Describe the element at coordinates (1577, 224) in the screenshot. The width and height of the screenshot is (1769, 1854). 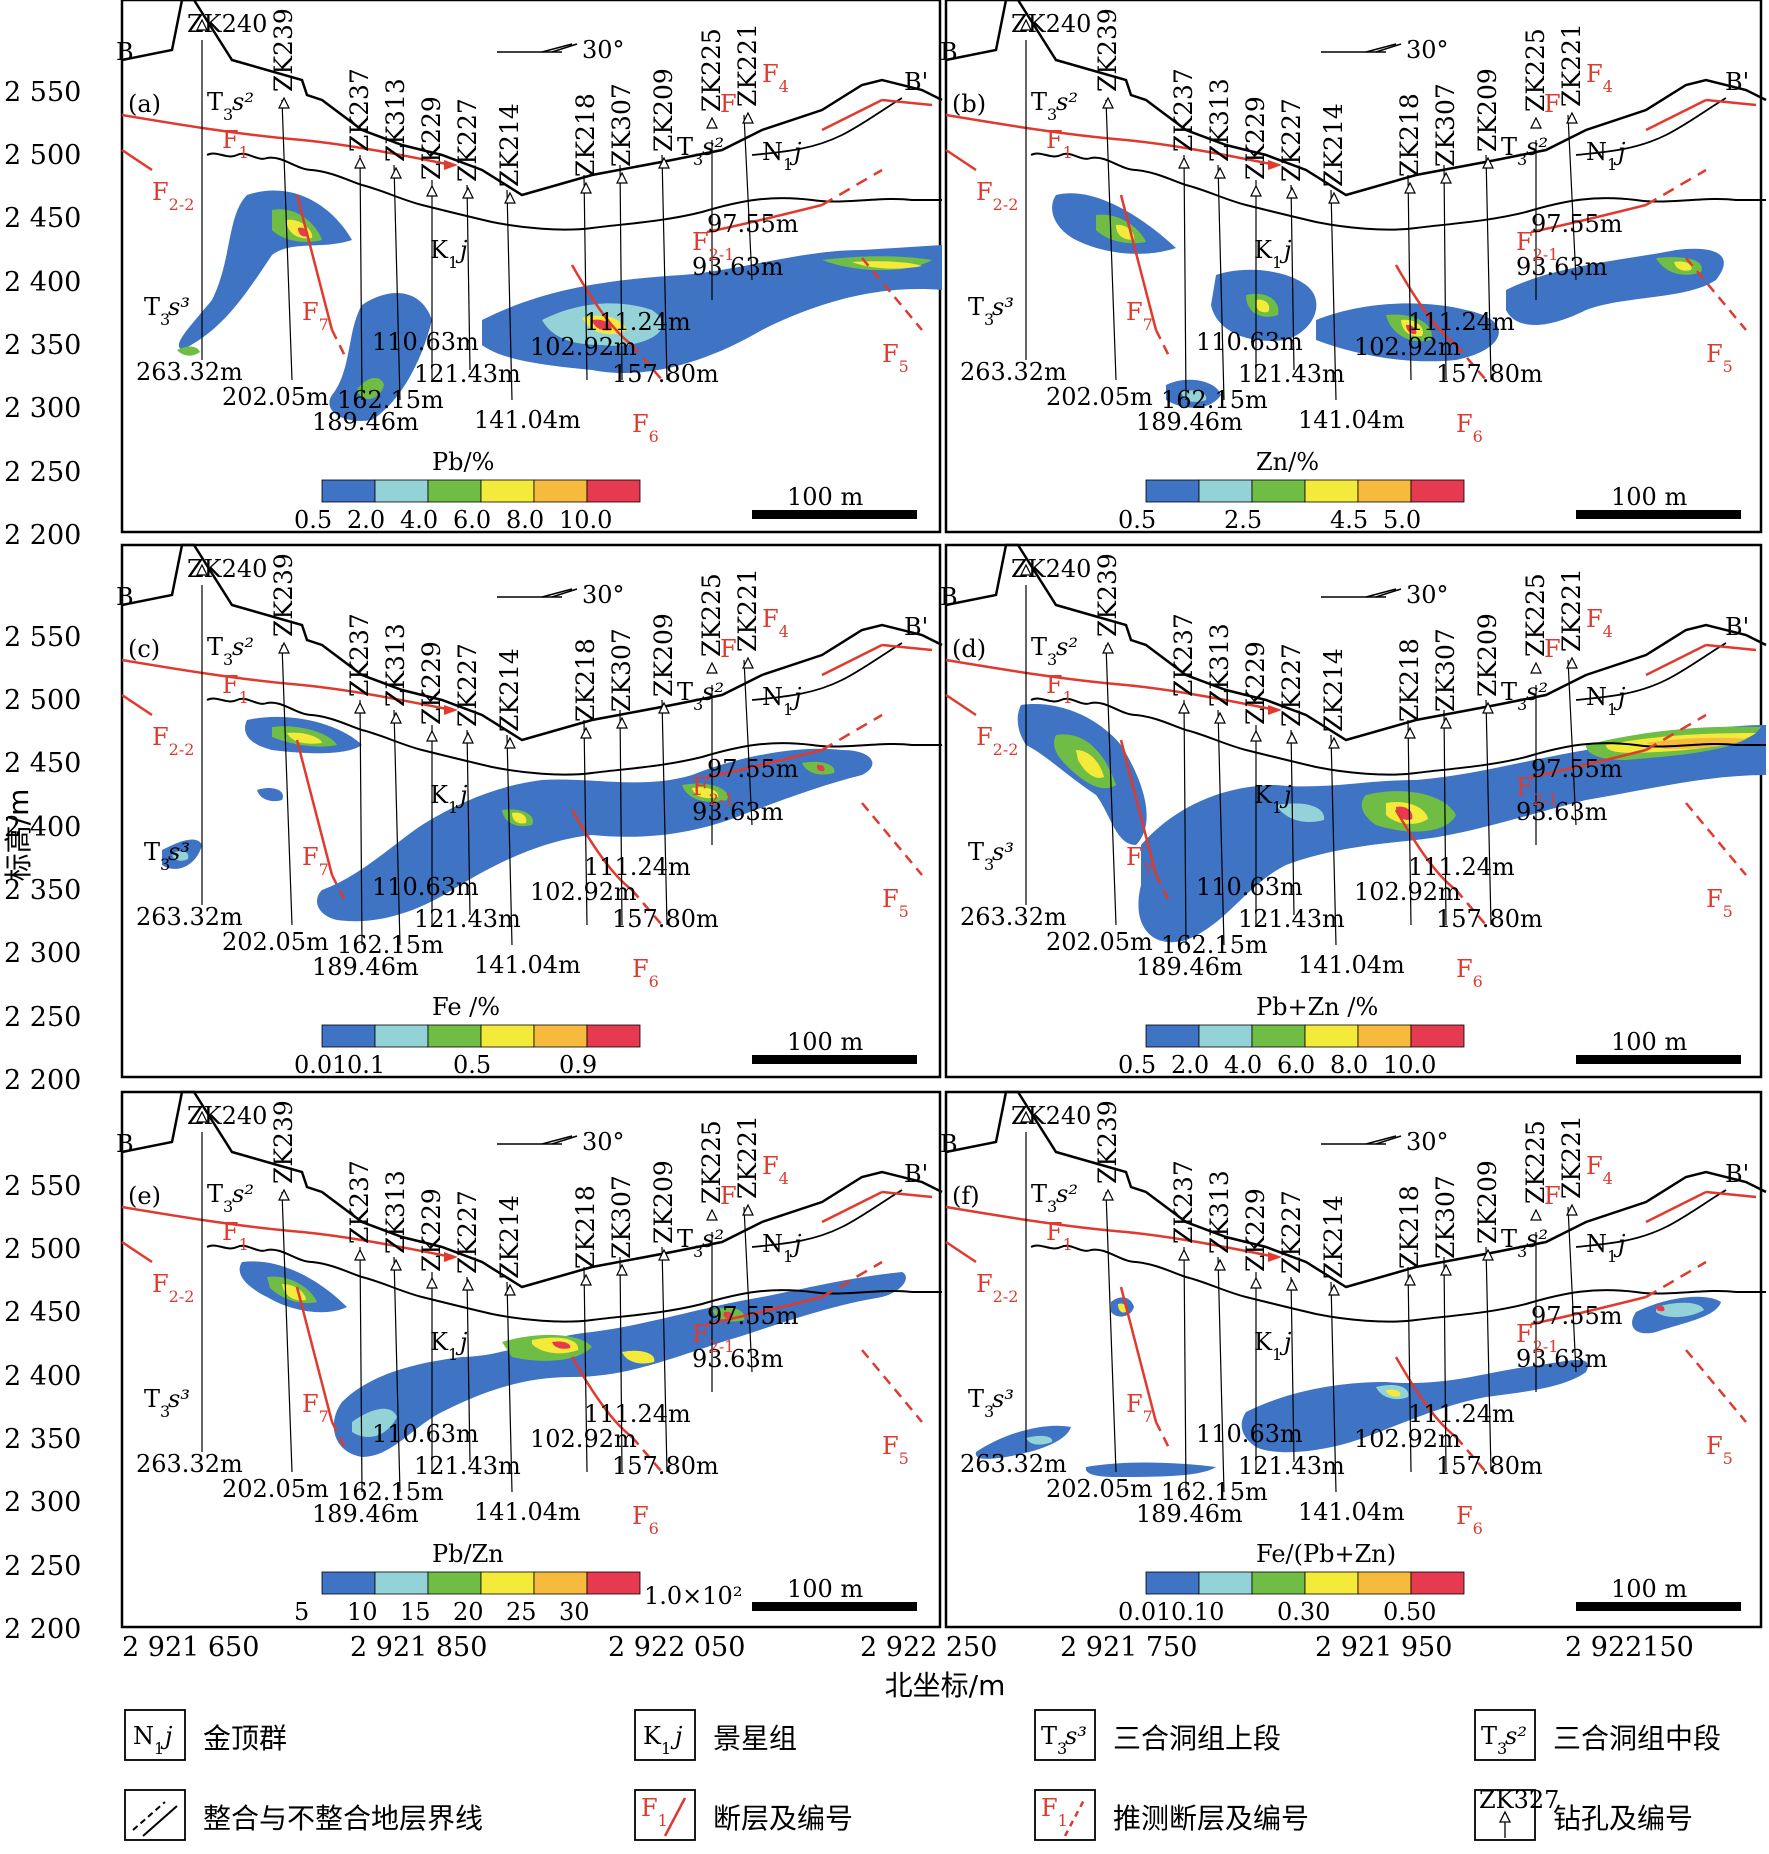
I see `depth-label: 97.55m` at that location.